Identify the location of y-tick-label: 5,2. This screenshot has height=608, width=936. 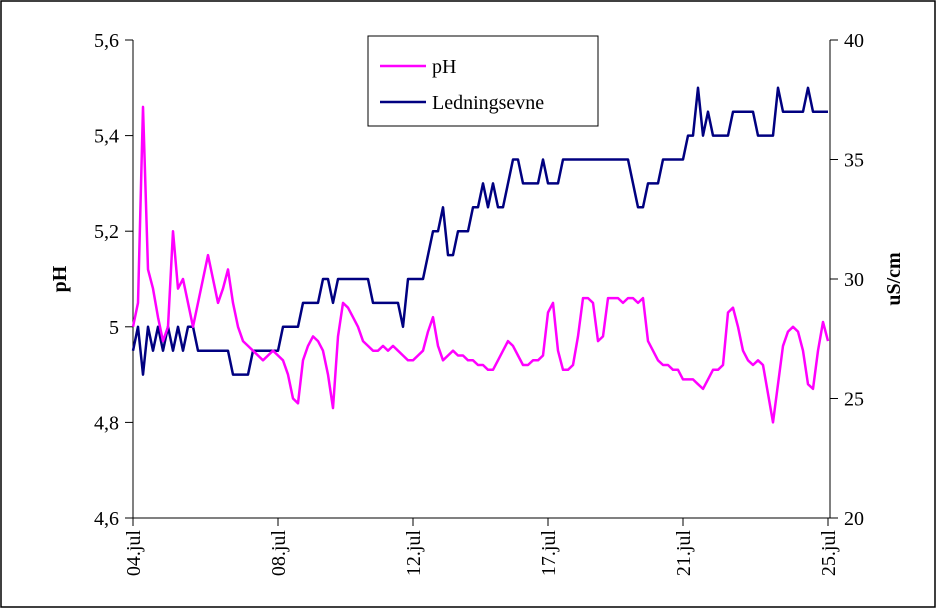
(106, 232).